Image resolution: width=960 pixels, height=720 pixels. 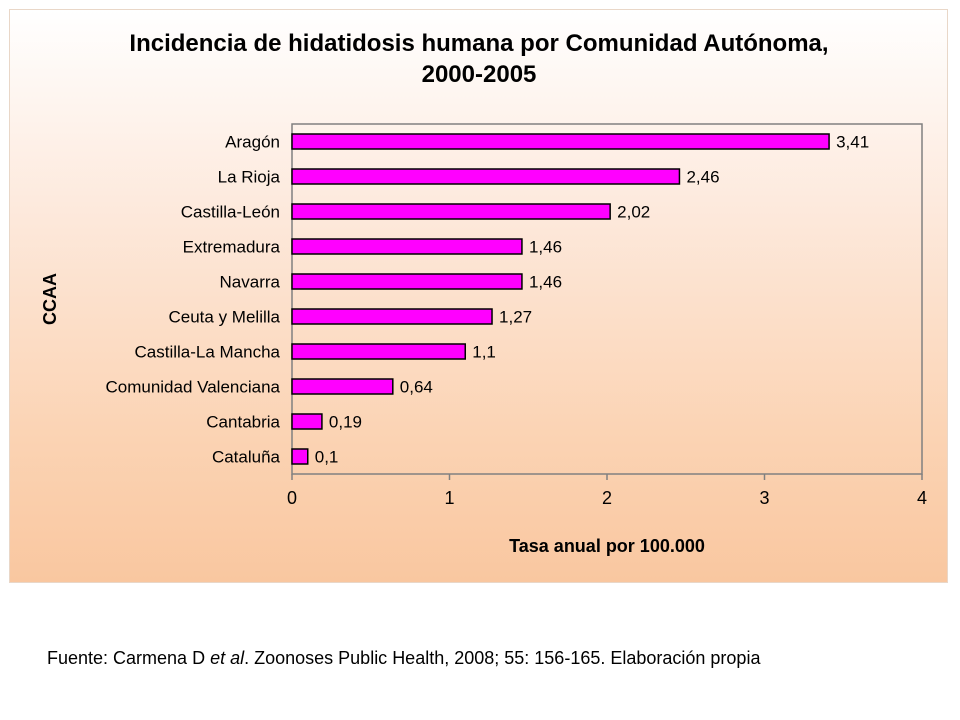 What do you see at coordinates (129, 658) in the screenshot?
I see `source-note-prefix: Fuente: Carmena D` at bounding box center [129, 658].